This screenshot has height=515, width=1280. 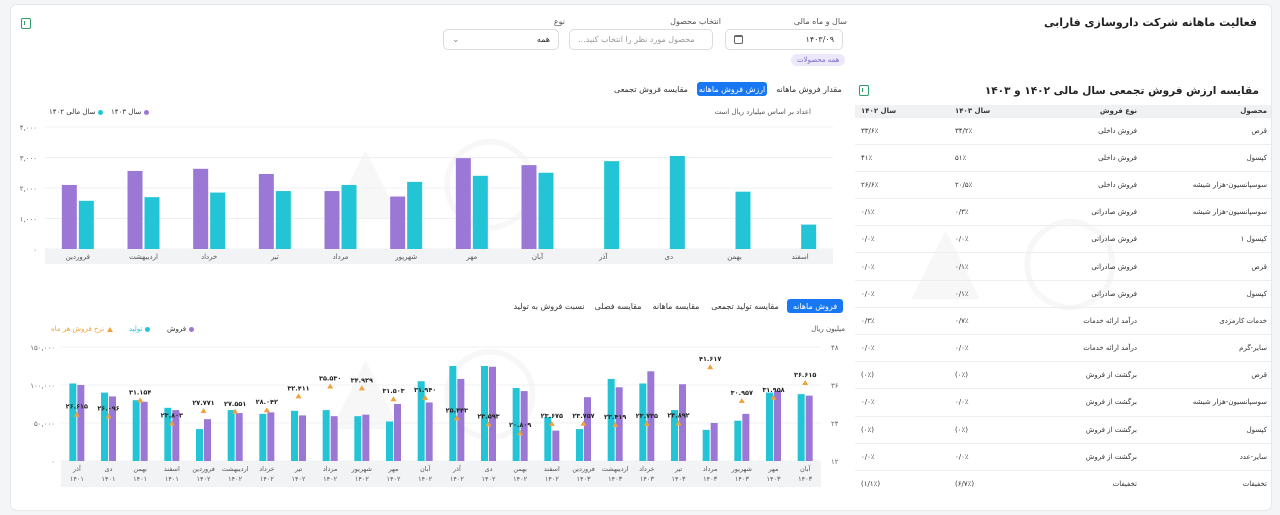 I want to click on tab-cumulative-sales: مقایسه فروش تجمعی, so click(x=651, y=89).